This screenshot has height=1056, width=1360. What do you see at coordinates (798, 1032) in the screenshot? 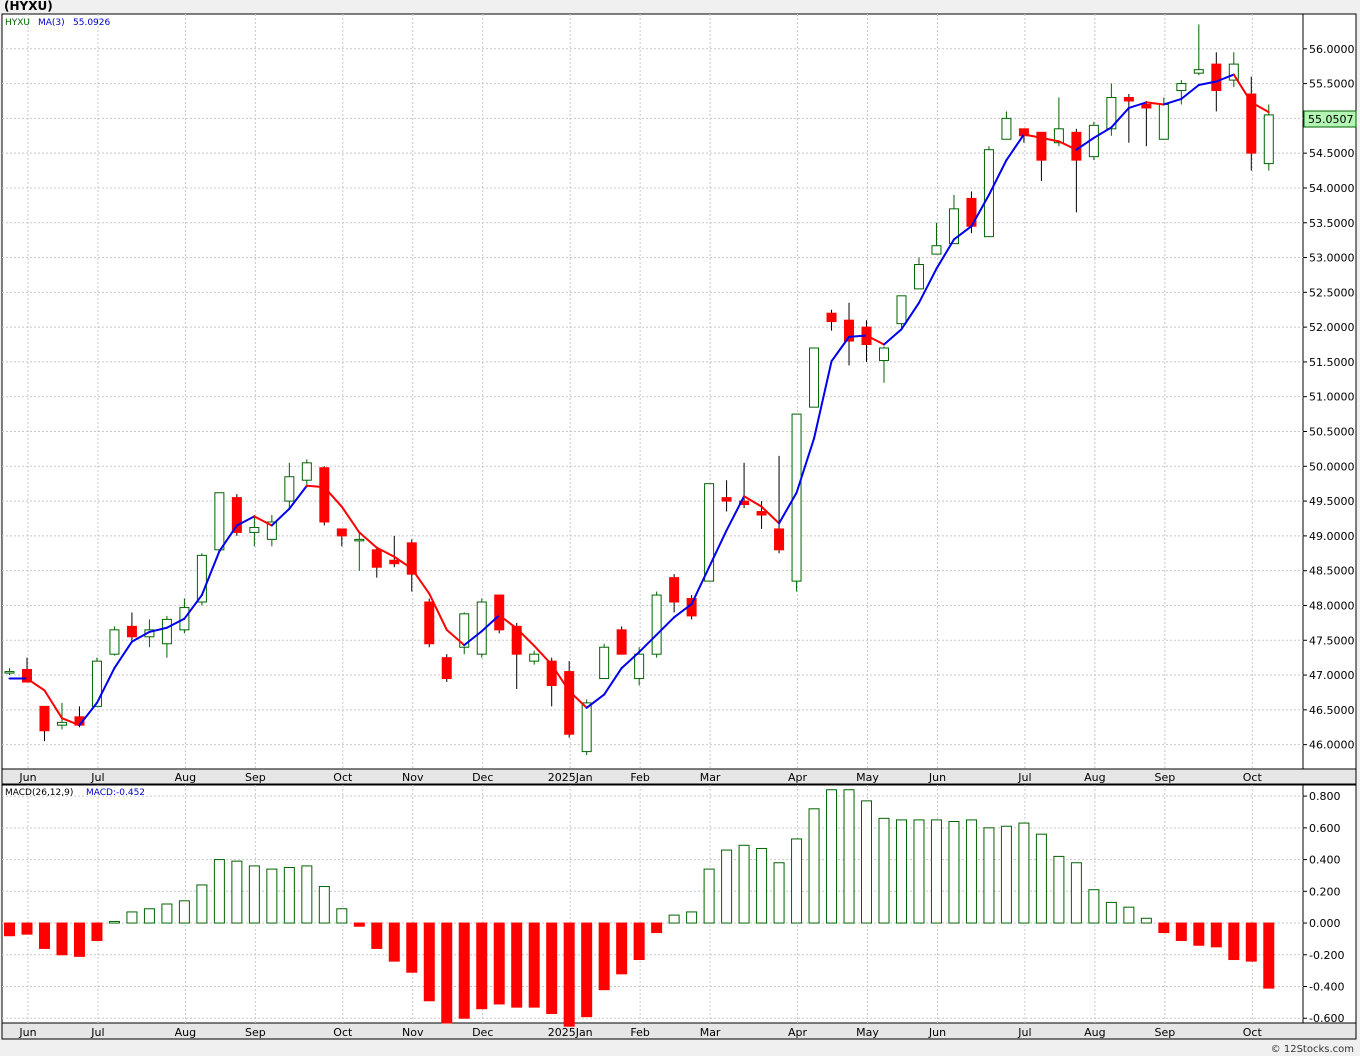
I see `x-tick-label: Apr` at bounding box center [798, 1032].